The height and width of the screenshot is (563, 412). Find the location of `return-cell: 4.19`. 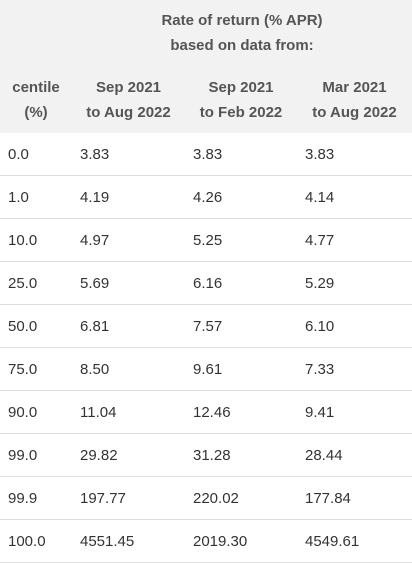

return-cell: 4.19 is located at coordinates (128, 197).